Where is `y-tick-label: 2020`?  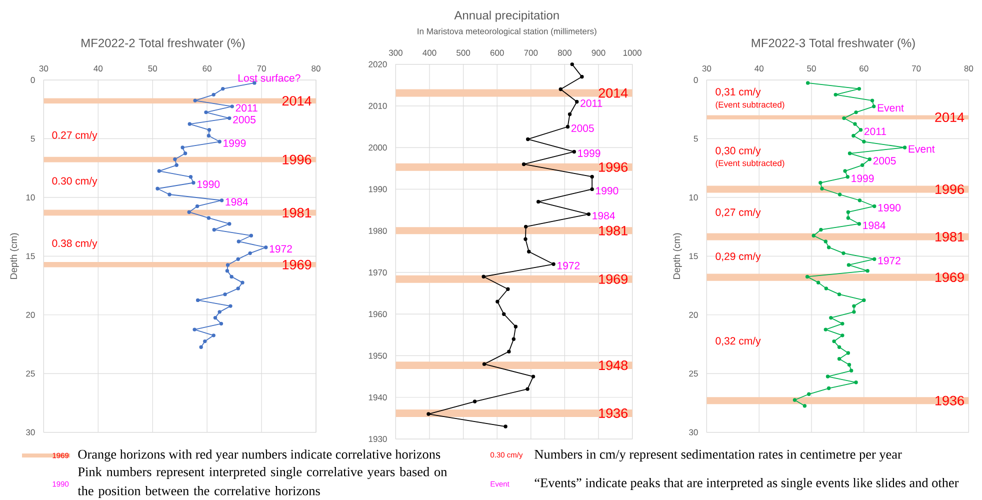 y-tick-label: 2020 is located at coordinates (377, 64).